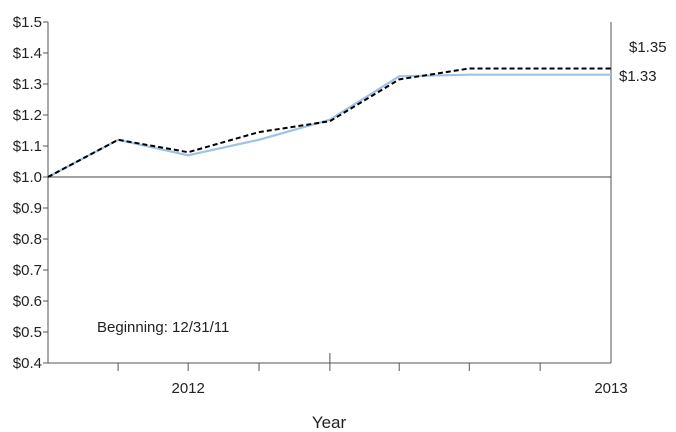 This screenshot has width=676, height=432. Describe the element at coordinates (27, 301) in the screenshot. I see `y-tick-label: $0.6` at that location.